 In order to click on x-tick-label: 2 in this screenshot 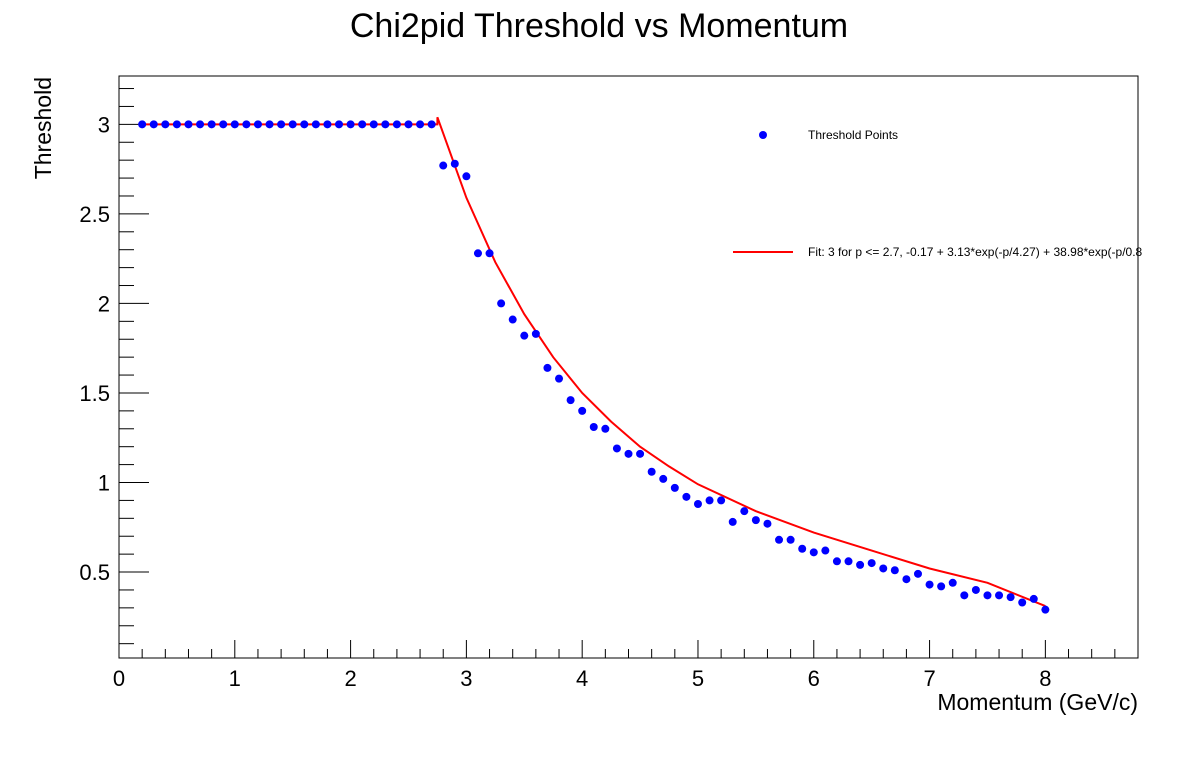, I will do `click(350, 678)`.